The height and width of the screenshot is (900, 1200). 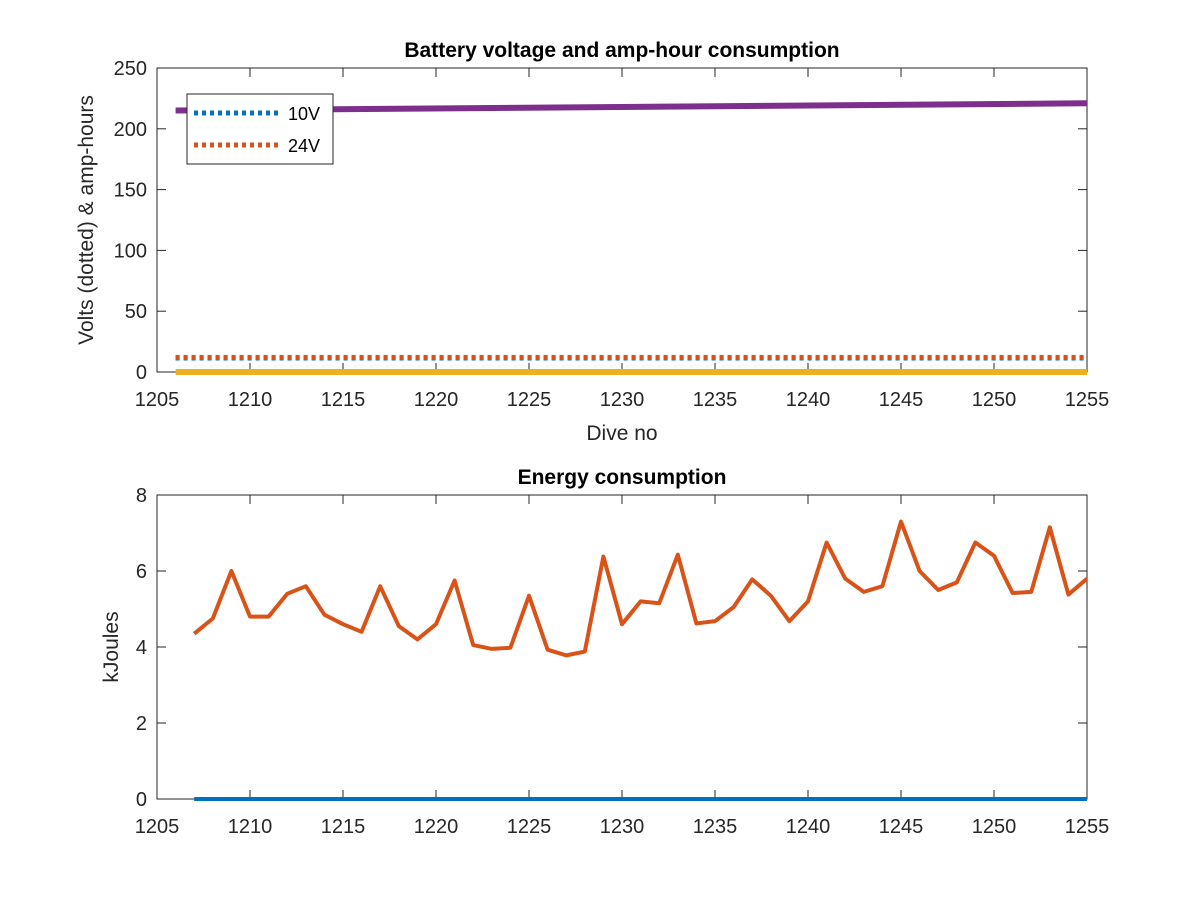 I want to click on energy-series-1-line, so click(x=640, y=588).